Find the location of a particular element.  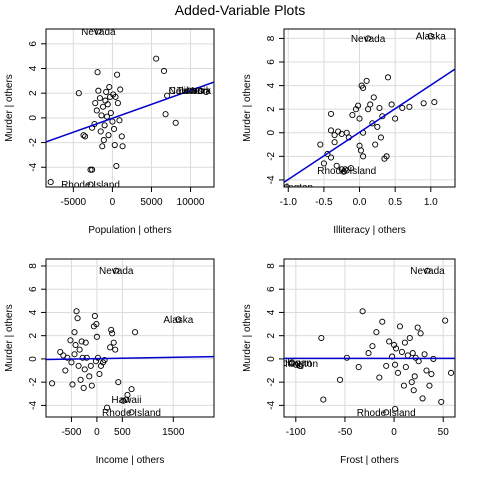

y-tick-label: 8 is located at coordinates (271, 38).